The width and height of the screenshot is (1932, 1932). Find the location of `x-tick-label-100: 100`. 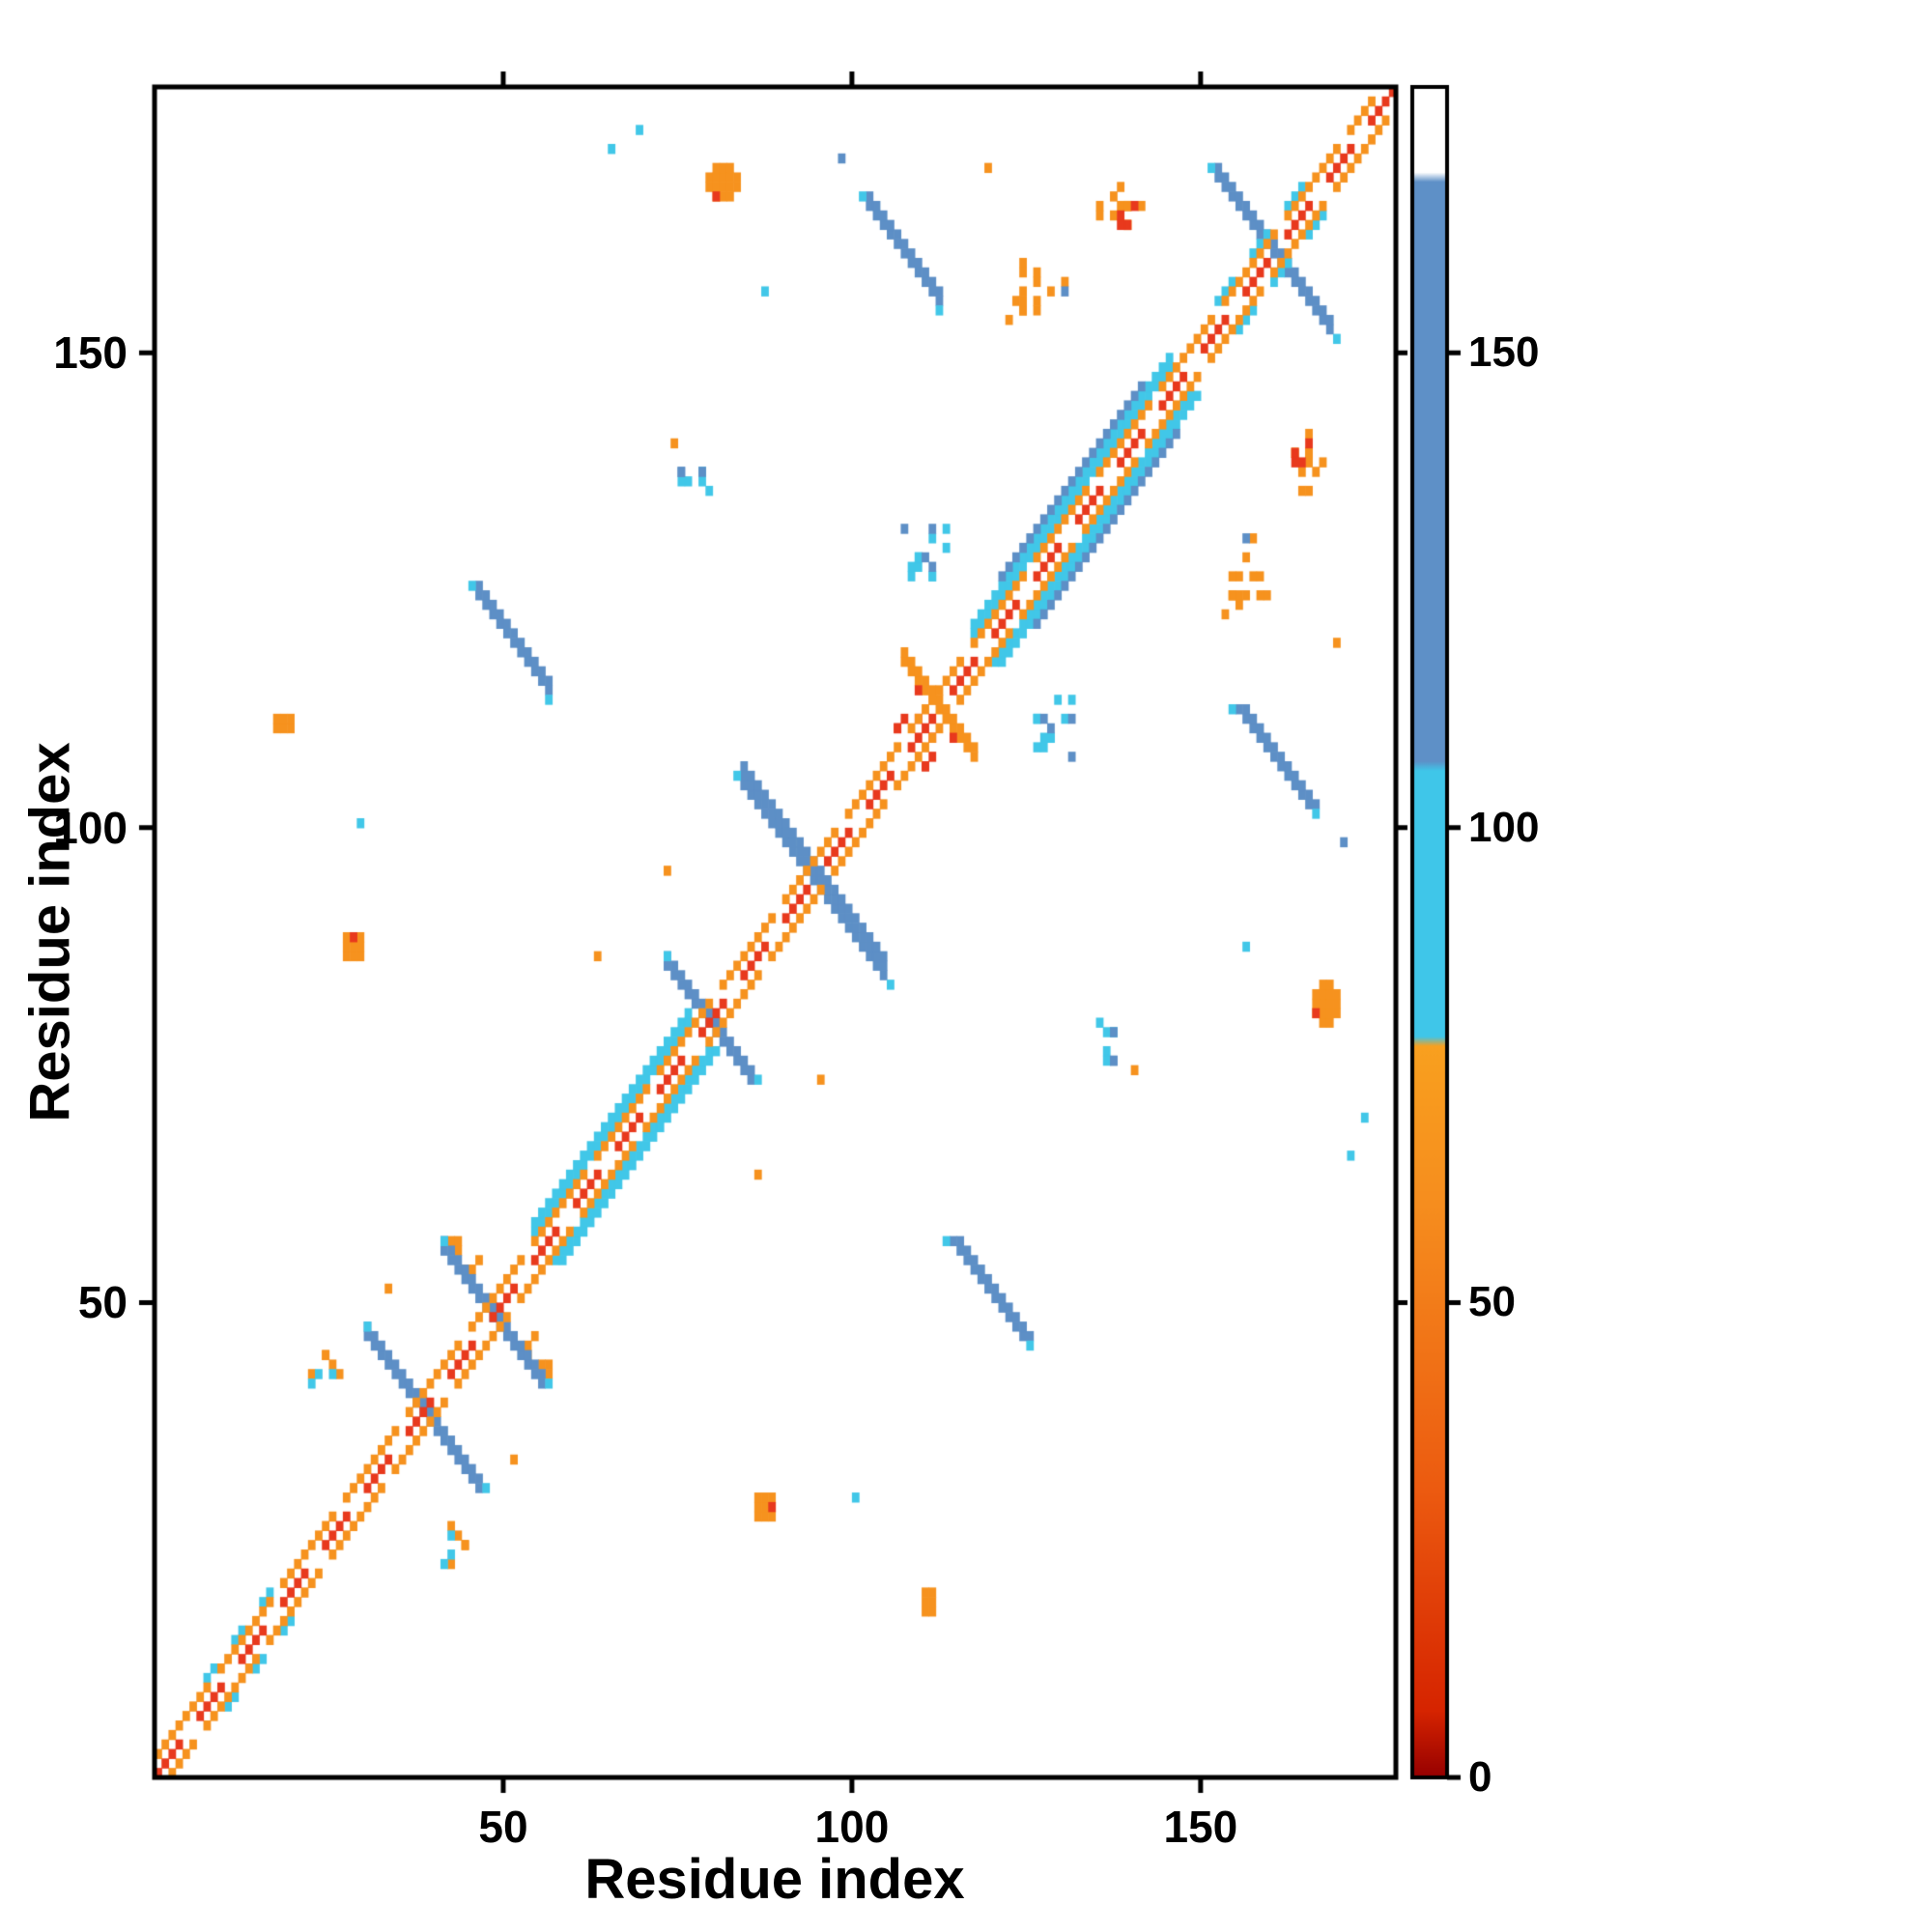

x-tick-label-100: 100 is located at coordinates (852, 1827).